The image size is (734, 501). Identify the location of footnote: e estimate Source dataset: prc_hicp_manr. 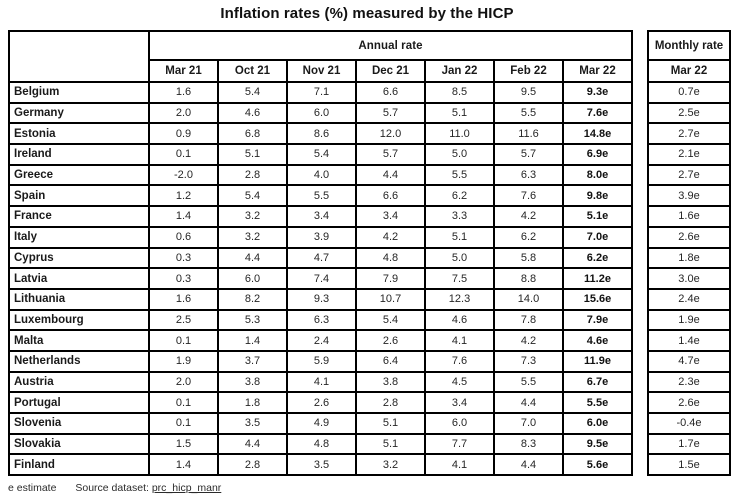
(114, 488).